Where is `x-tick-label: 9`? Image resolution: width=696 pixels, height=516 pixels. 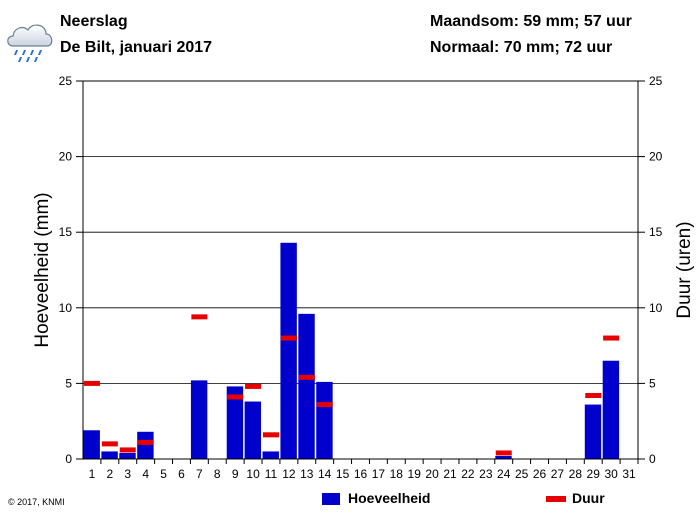 x-tick-label: 9 is located at coordinates (235, 474).